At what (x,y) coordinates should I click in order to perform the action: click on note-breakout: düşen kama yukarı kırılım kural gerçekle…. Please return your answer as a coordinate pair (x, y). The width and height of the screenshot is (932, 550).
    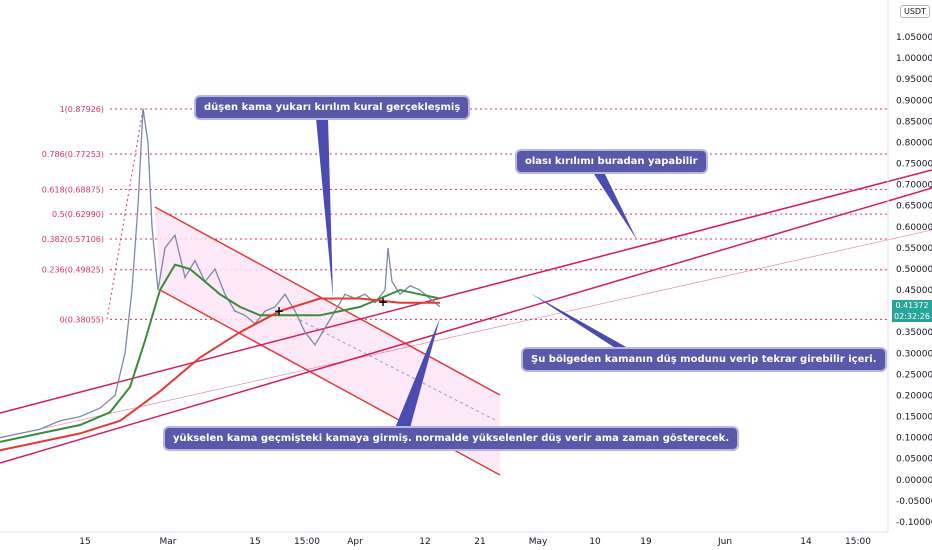
    Looking at the image, I should click on (332, 107).